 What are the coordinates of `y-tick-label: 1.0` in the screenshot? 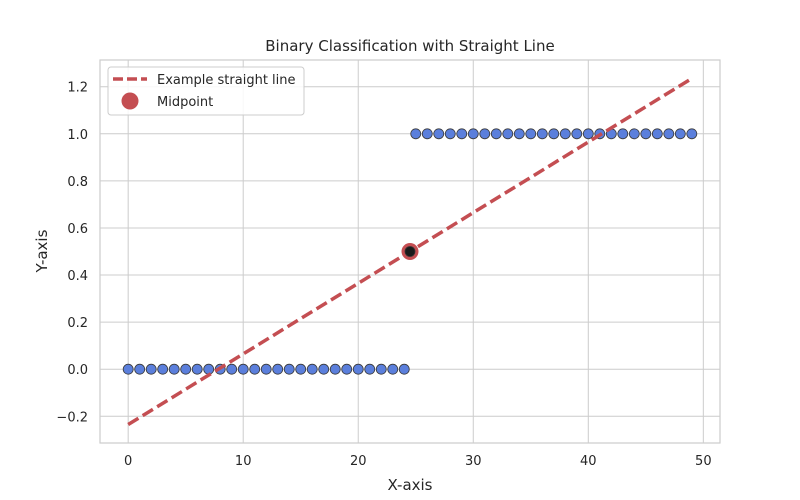 It's located at (77, 135).